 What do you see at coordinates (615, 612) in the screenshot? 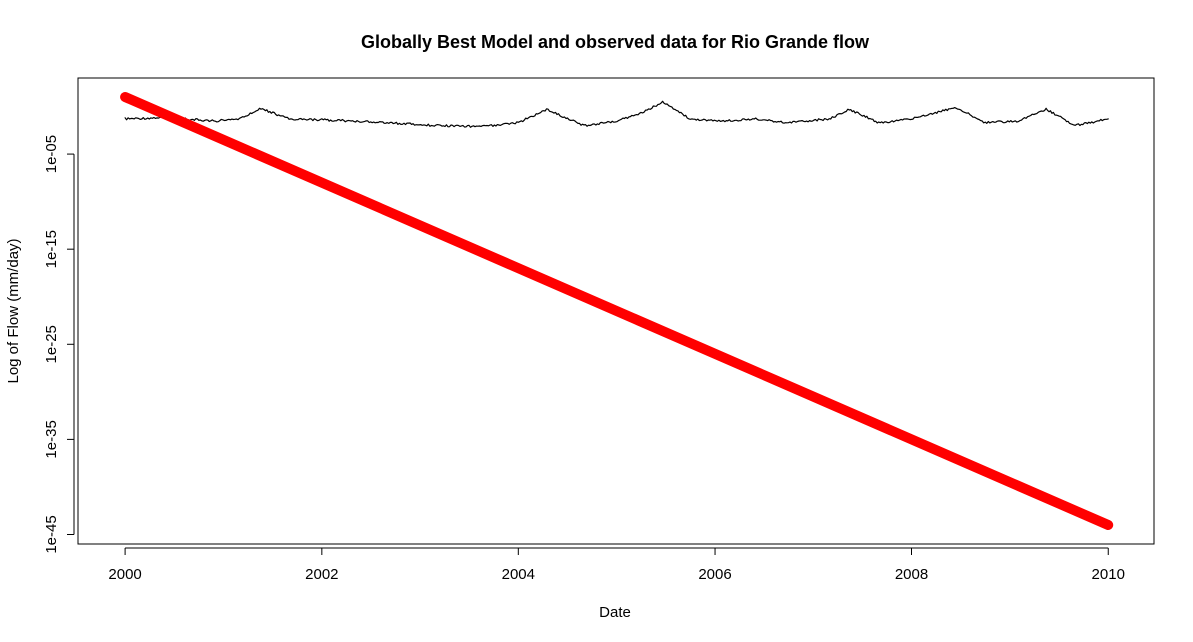
I see `x-axis-label: Date` at bounding box center [615, 612].